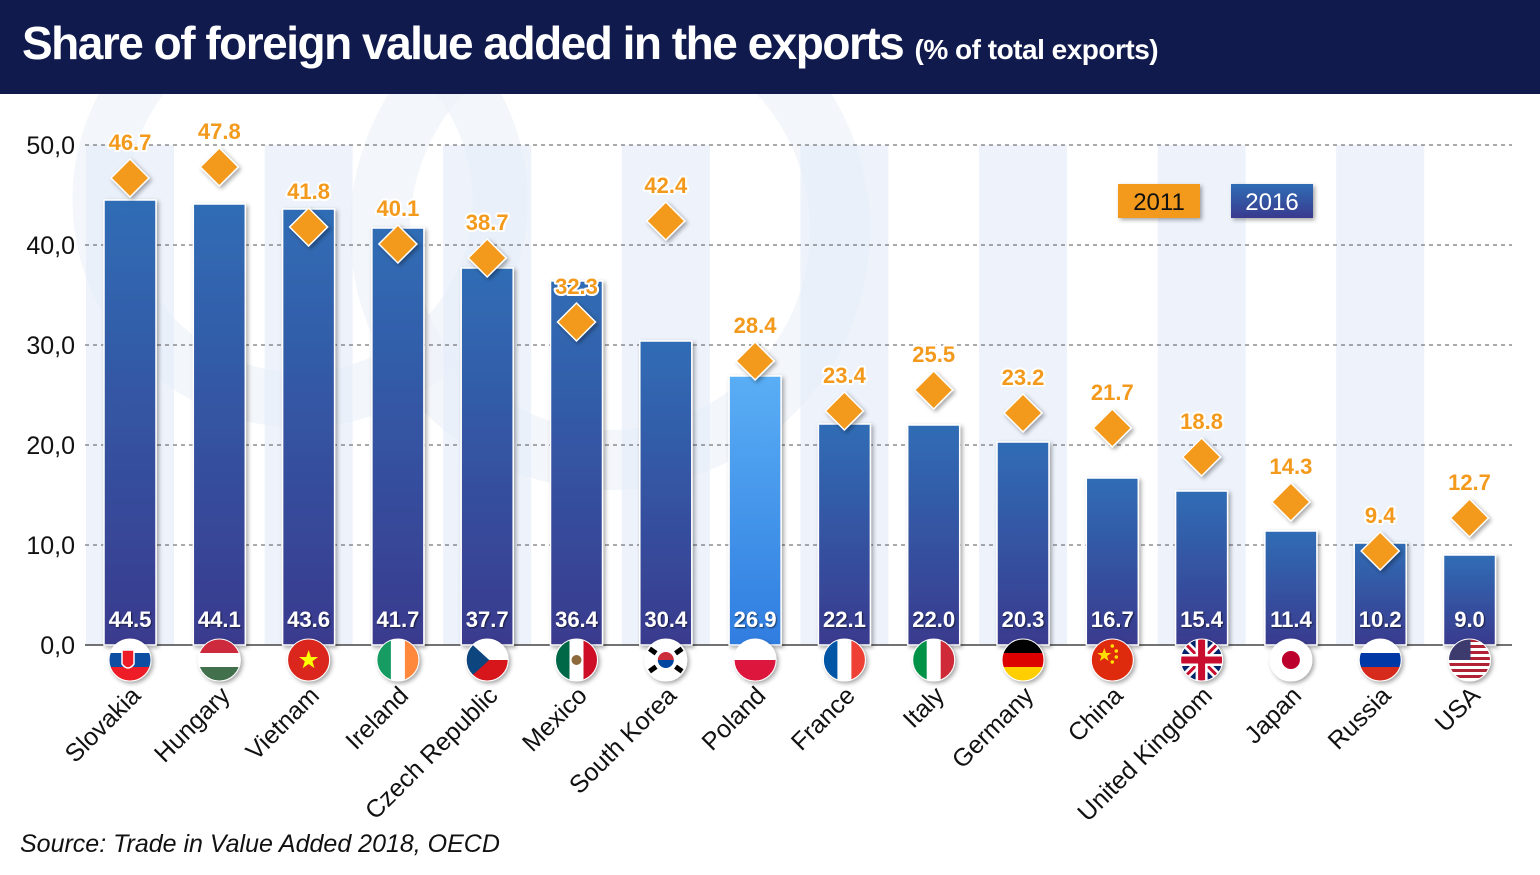  Describe the element at coordinates (844, 411) in the screenshot. I see `marker-2011-france` at that location.